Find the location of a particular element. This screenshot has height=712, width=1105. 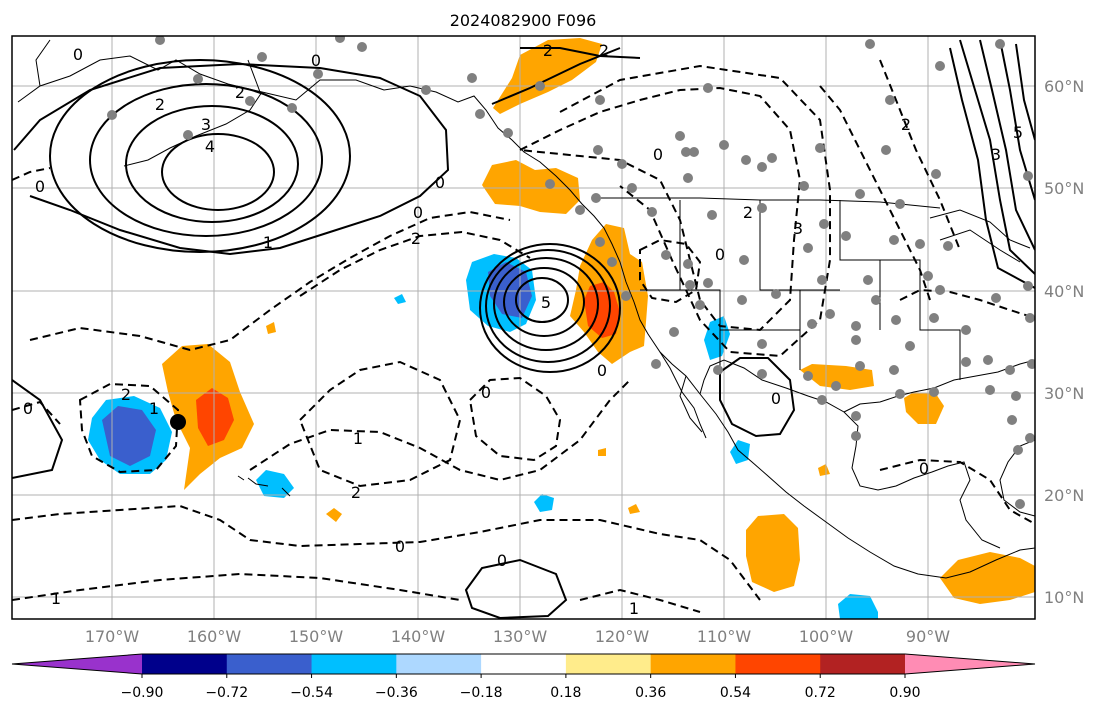

contour-southwest is located at coordinates (516, 588).